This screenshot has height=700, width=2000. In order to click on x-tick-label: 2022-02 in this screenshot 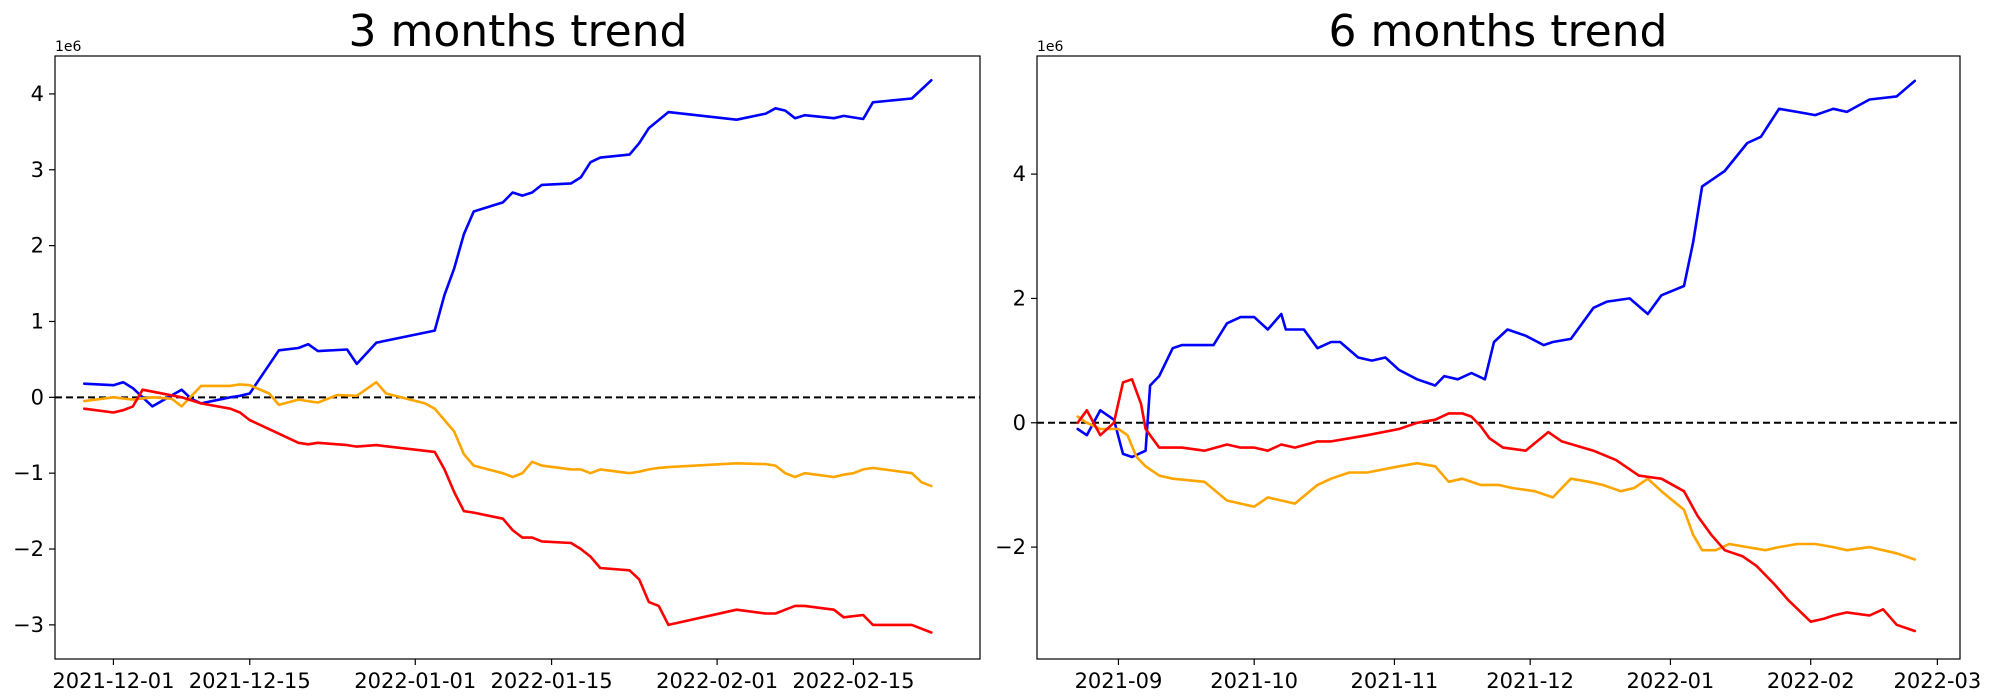, I will do `click(1811, 681)`.